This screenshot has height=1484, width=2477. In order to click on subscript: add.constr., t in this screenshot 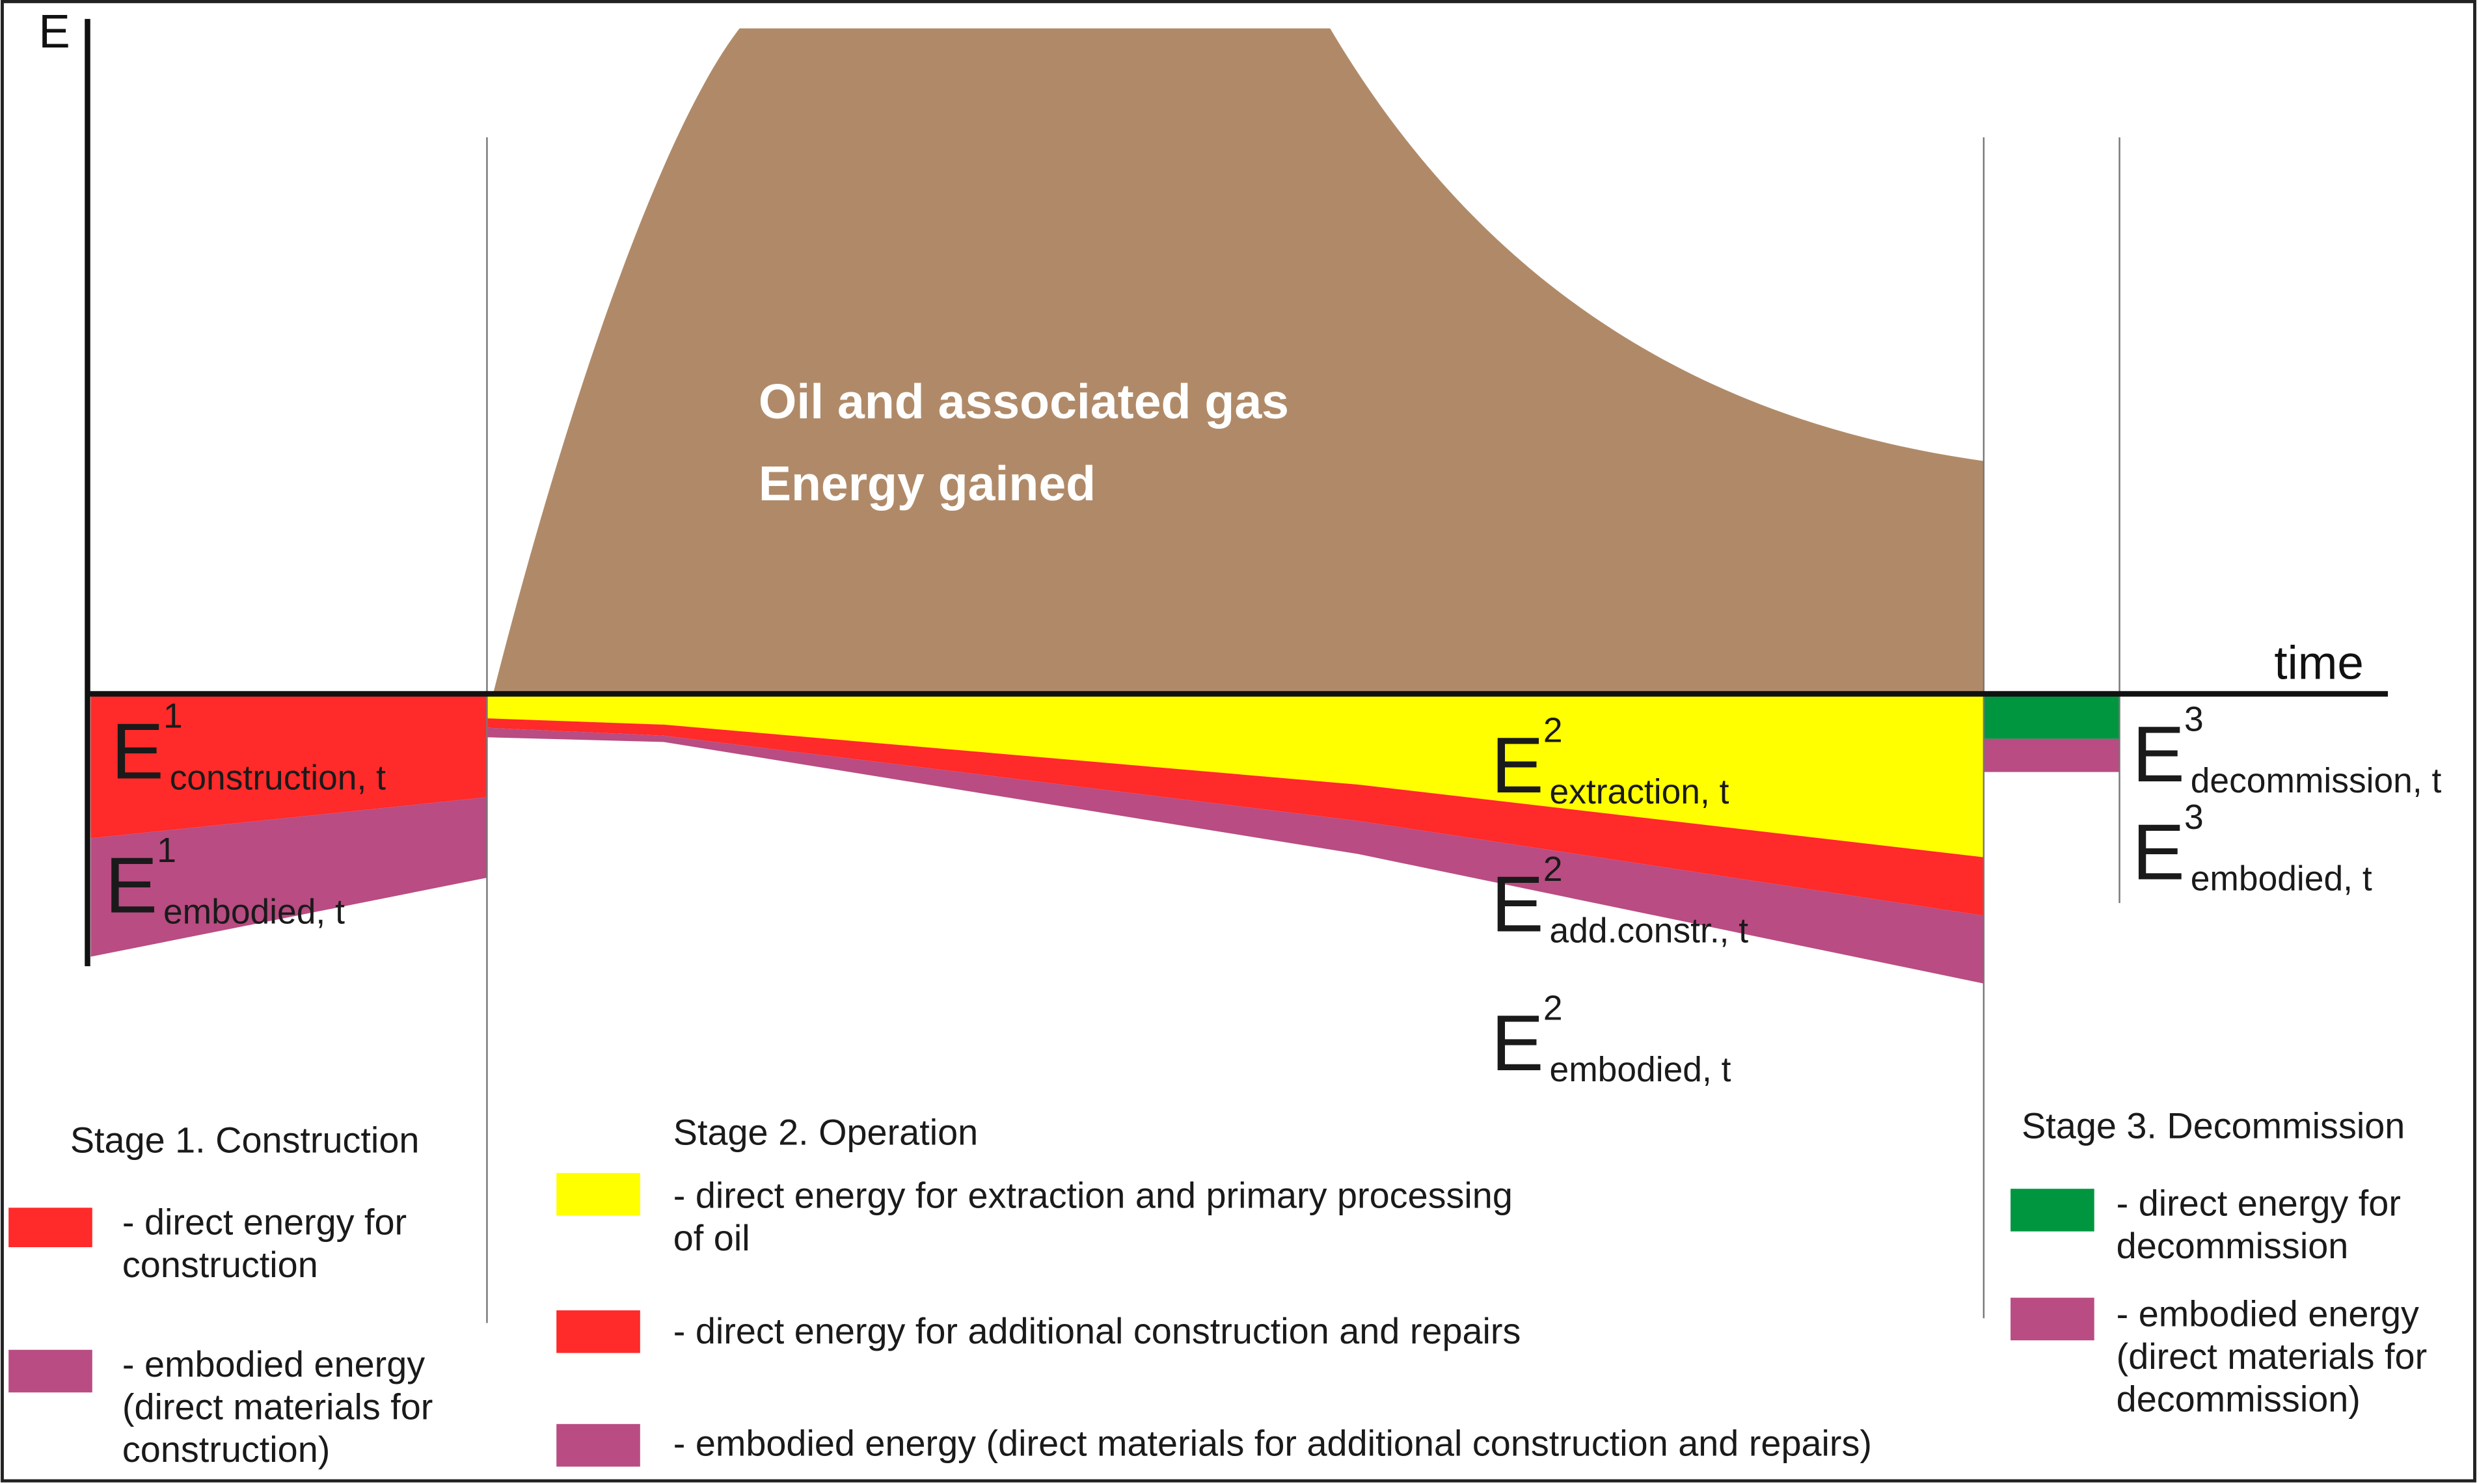, I will do `click(1649, 931)`.